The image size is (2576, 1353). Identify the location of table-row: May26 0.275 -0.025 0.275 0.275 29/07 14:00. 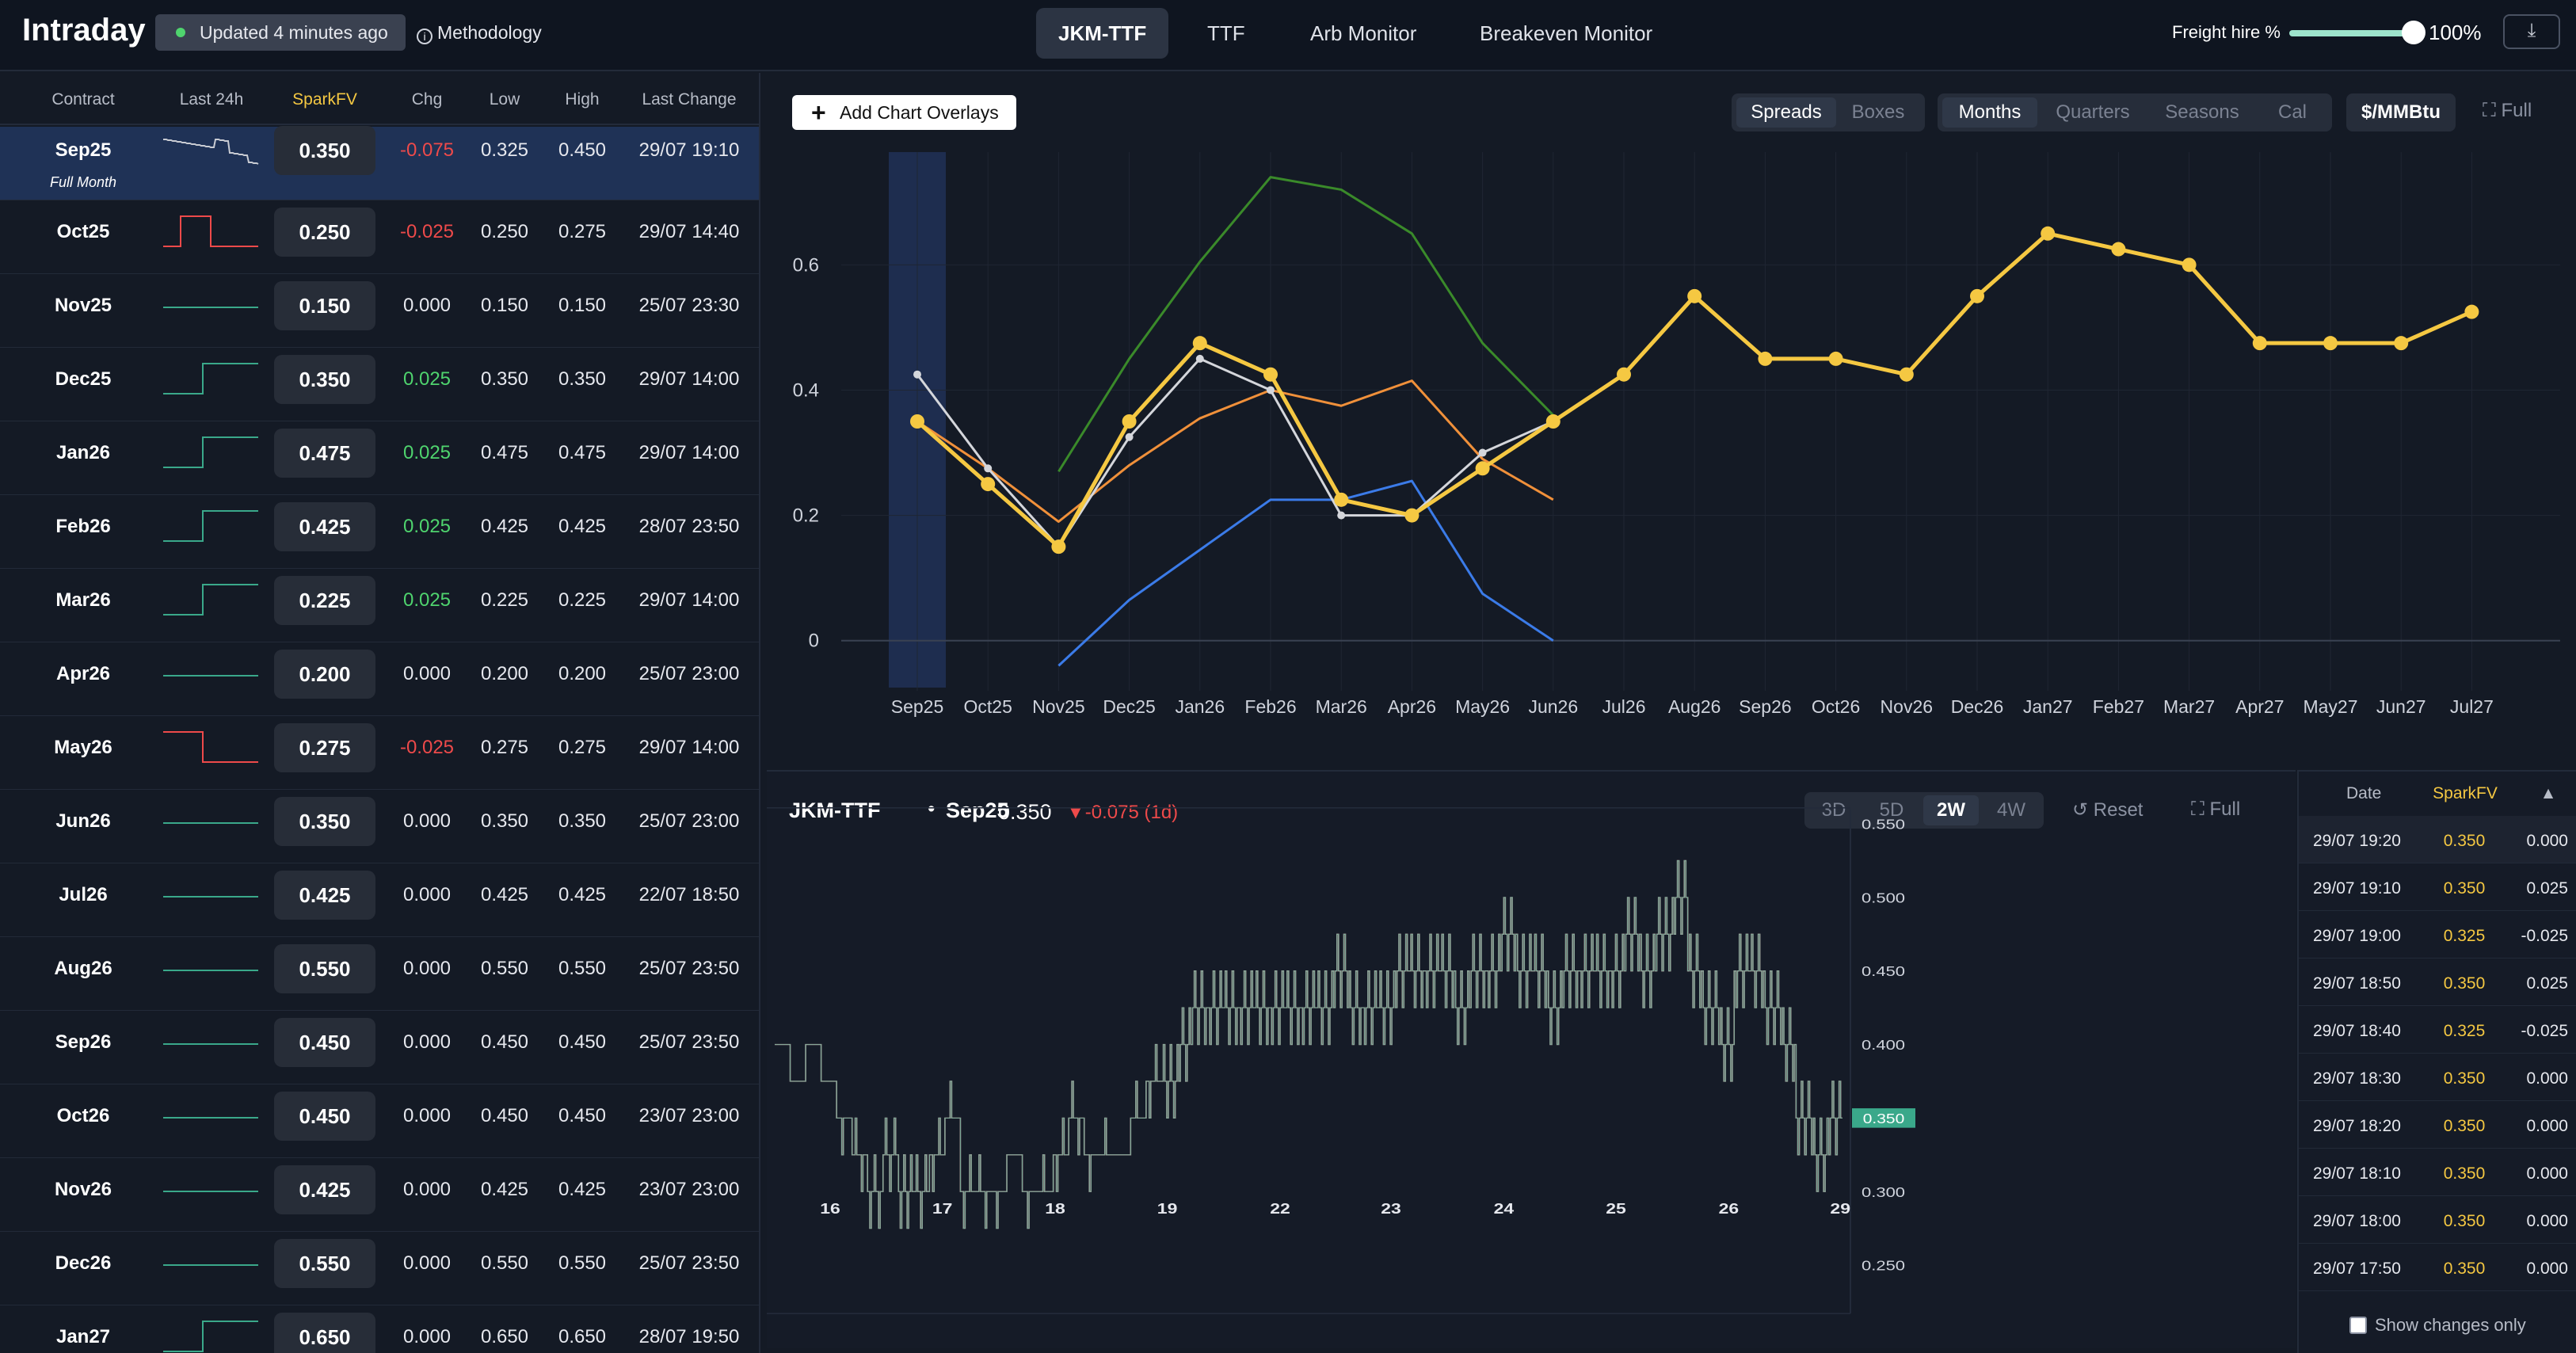
(379, 753).